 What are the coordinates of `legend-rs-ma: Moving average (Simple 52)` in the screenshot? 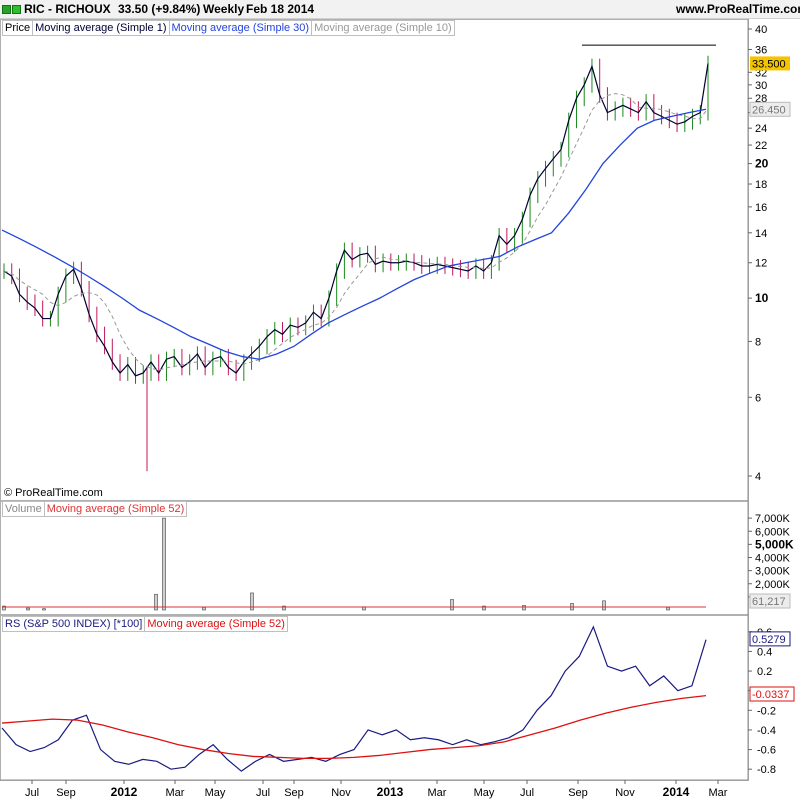 It's located at (216, 624).